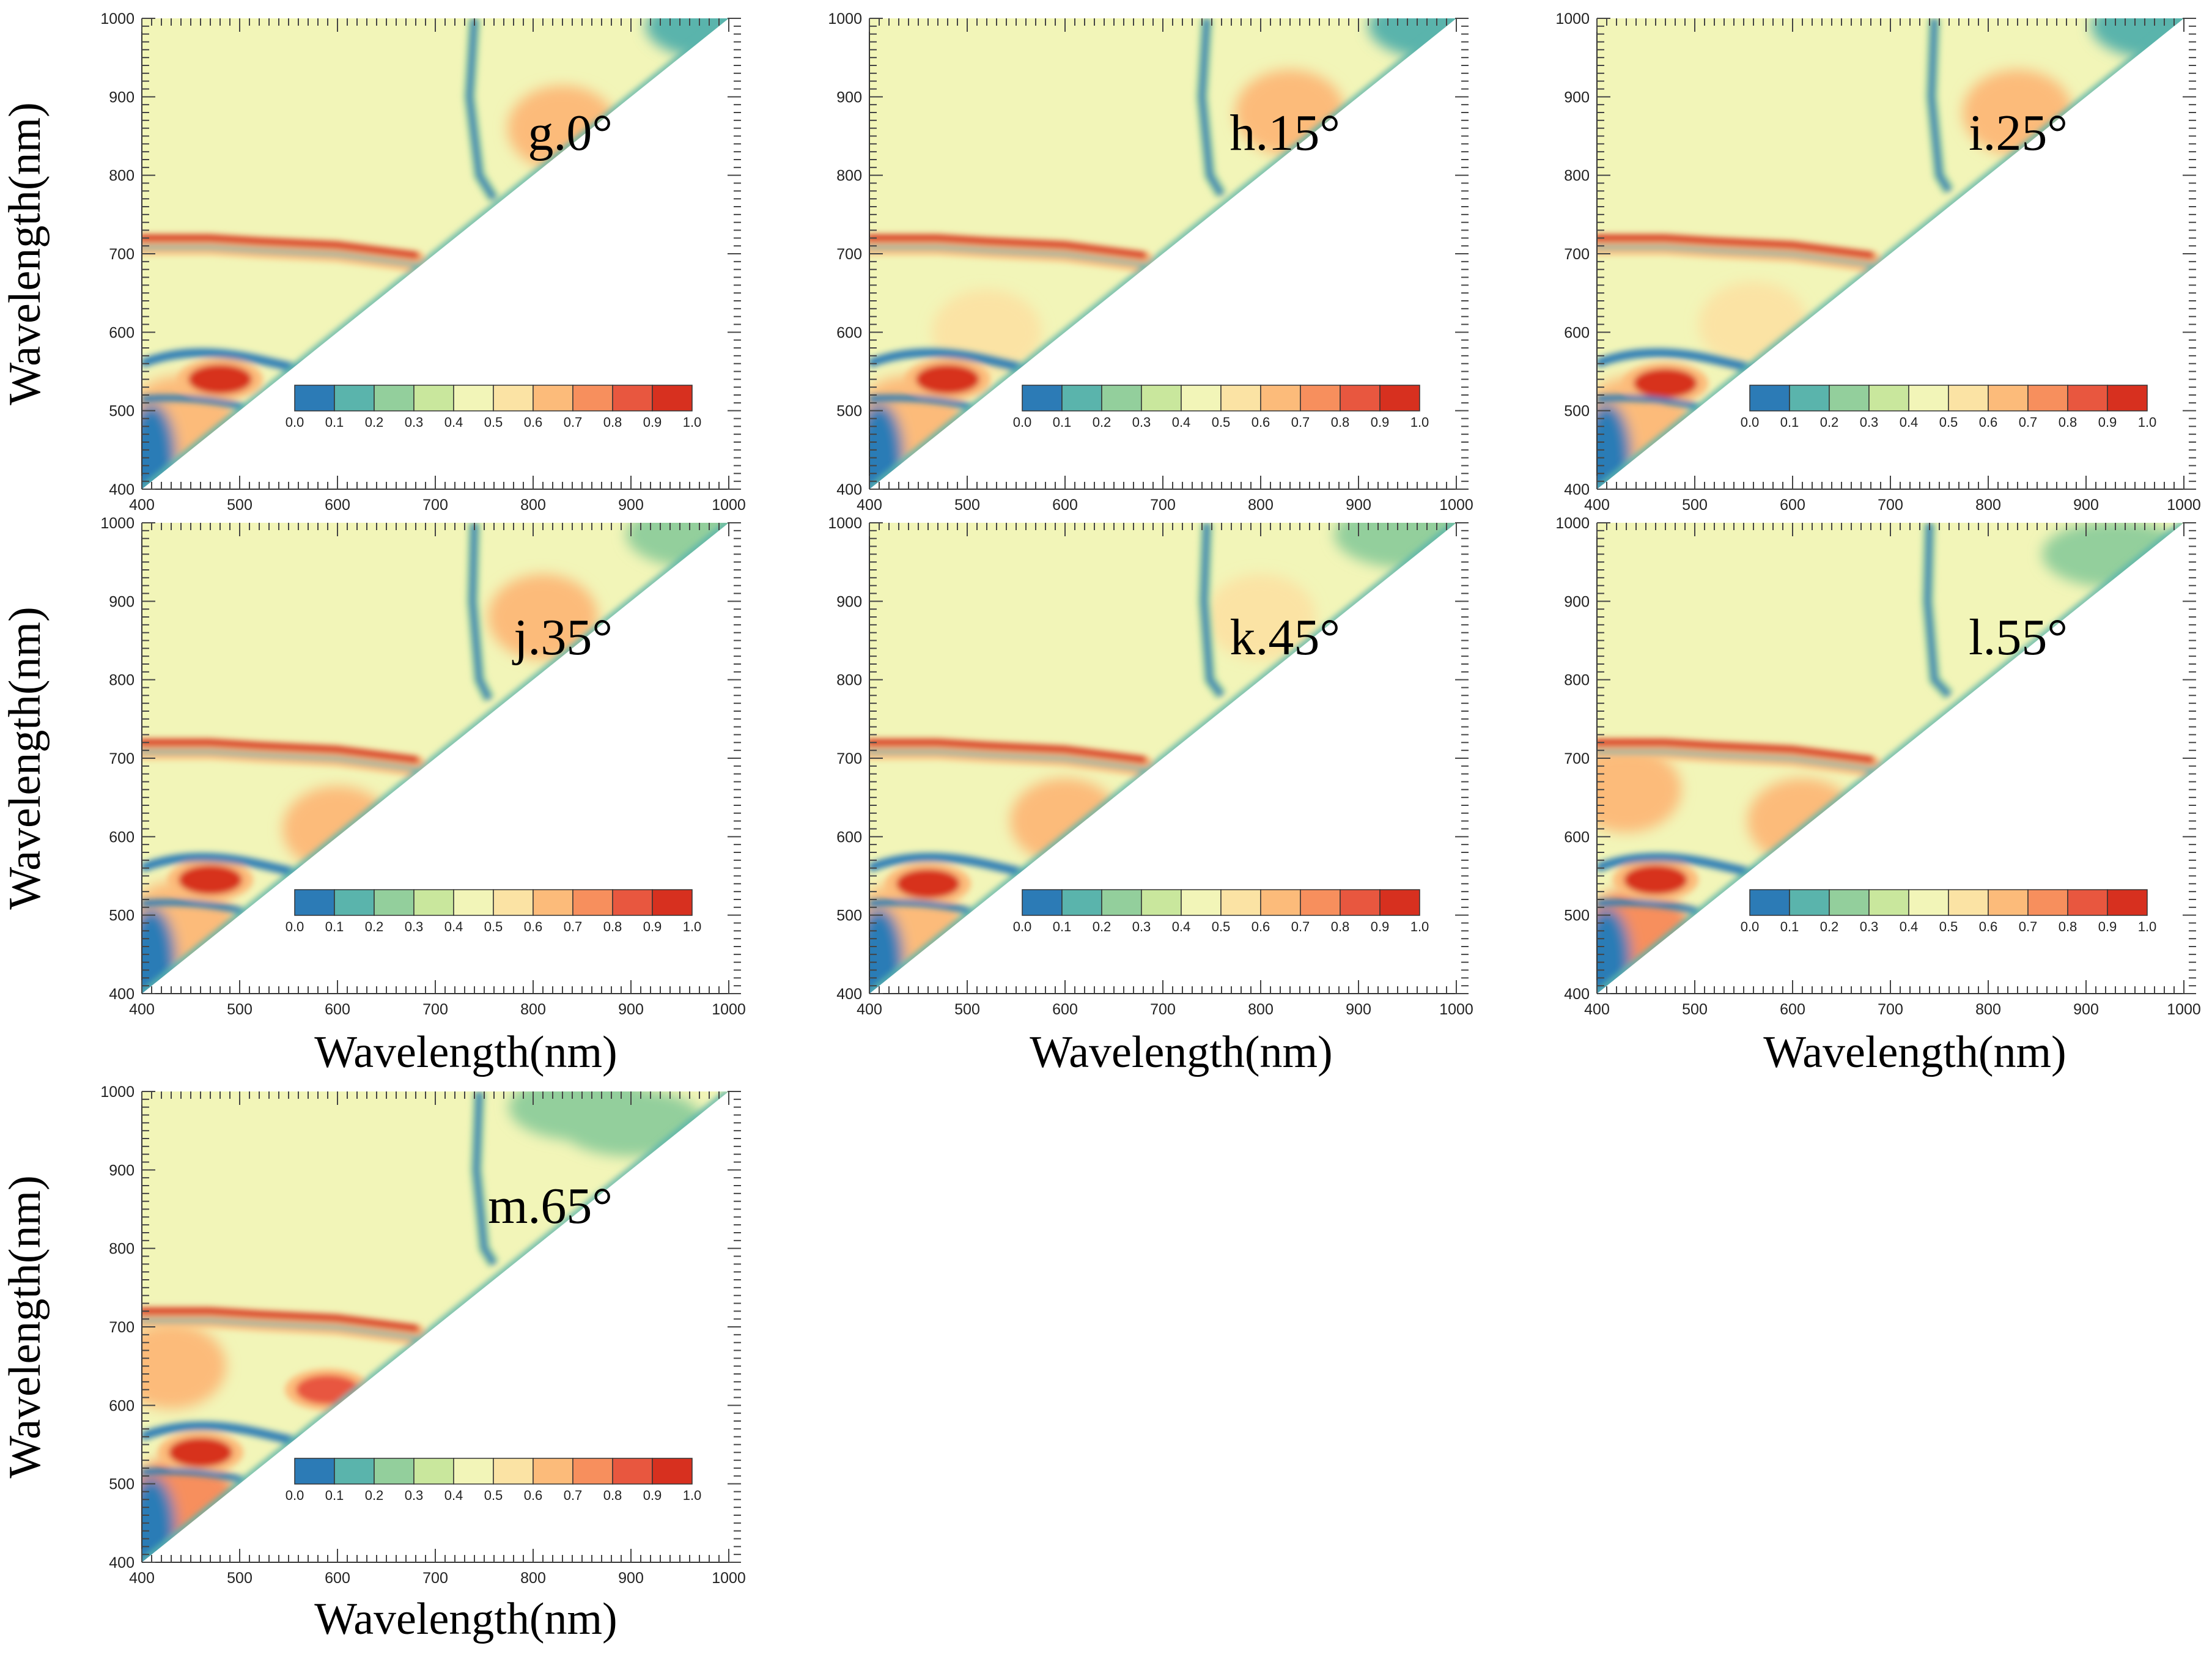 The image size is (2212, 1654). What do you see at coordinates (122, 1170) in the screenshot?
I see `y-tick-label: 900` at bounding box center [122, 1170].